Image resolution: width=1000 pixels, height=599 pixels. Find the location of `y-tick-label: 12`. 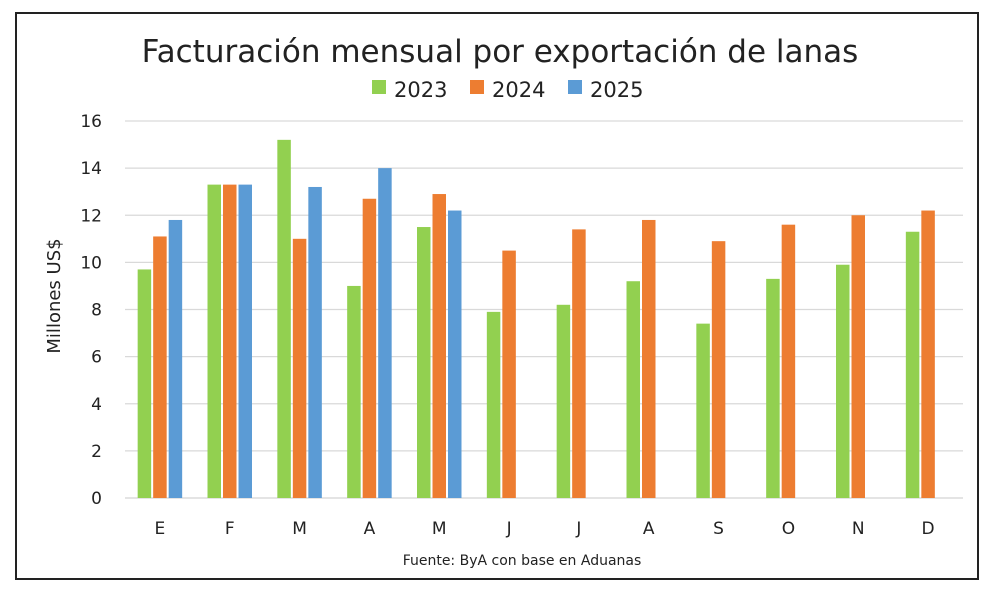

y-tick-label: 12 is located at coordinates (91, 216).